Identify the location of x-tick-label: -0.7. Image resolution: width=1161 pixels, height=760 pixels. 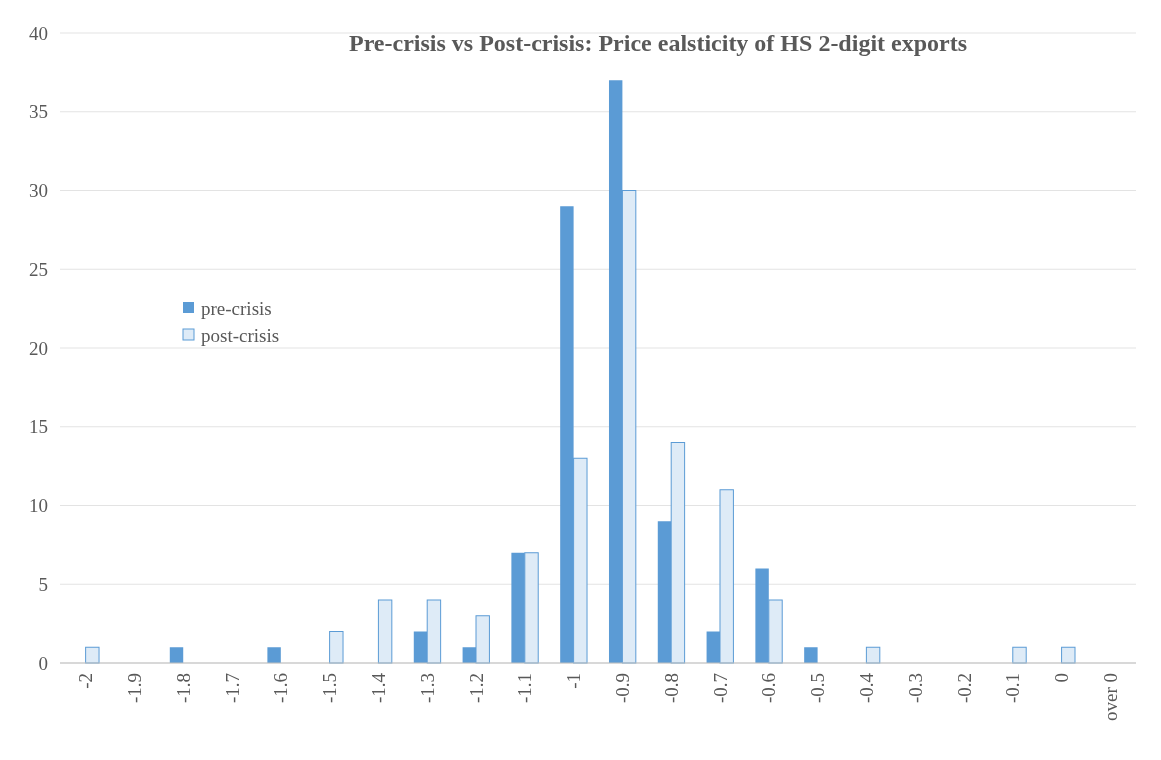
(720, 688).